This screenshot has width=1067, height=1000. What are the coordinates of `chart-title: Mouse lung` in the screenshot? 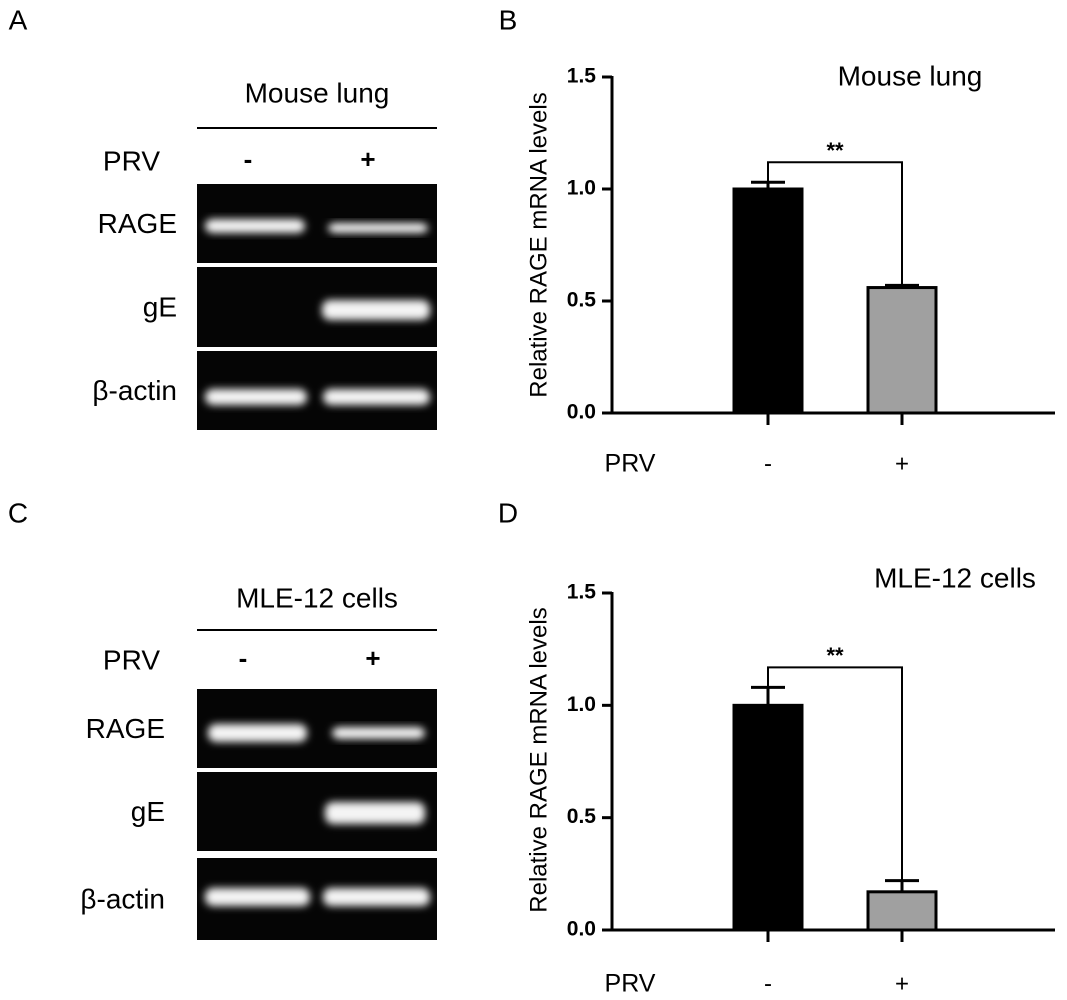 It's located at (910, 75).